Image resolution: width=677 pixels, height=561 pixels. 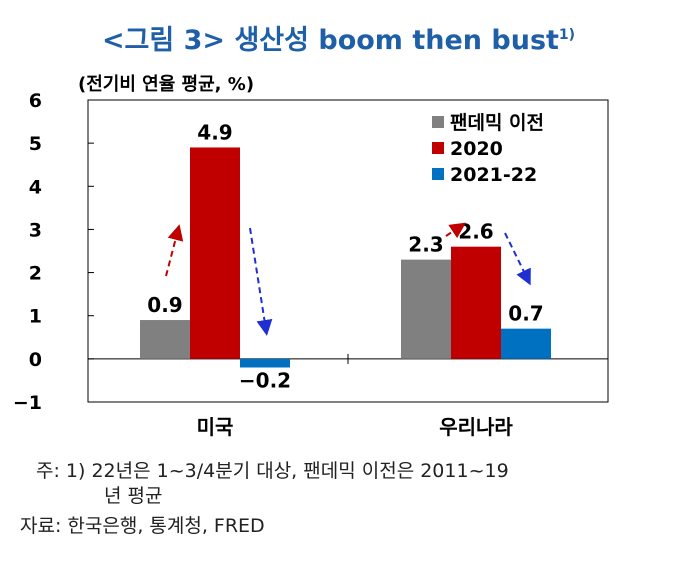 What do you see at coordinates (35, 317) in the screenshot?
I see `y-tick-label: 1` at bounding box center [35, 317].